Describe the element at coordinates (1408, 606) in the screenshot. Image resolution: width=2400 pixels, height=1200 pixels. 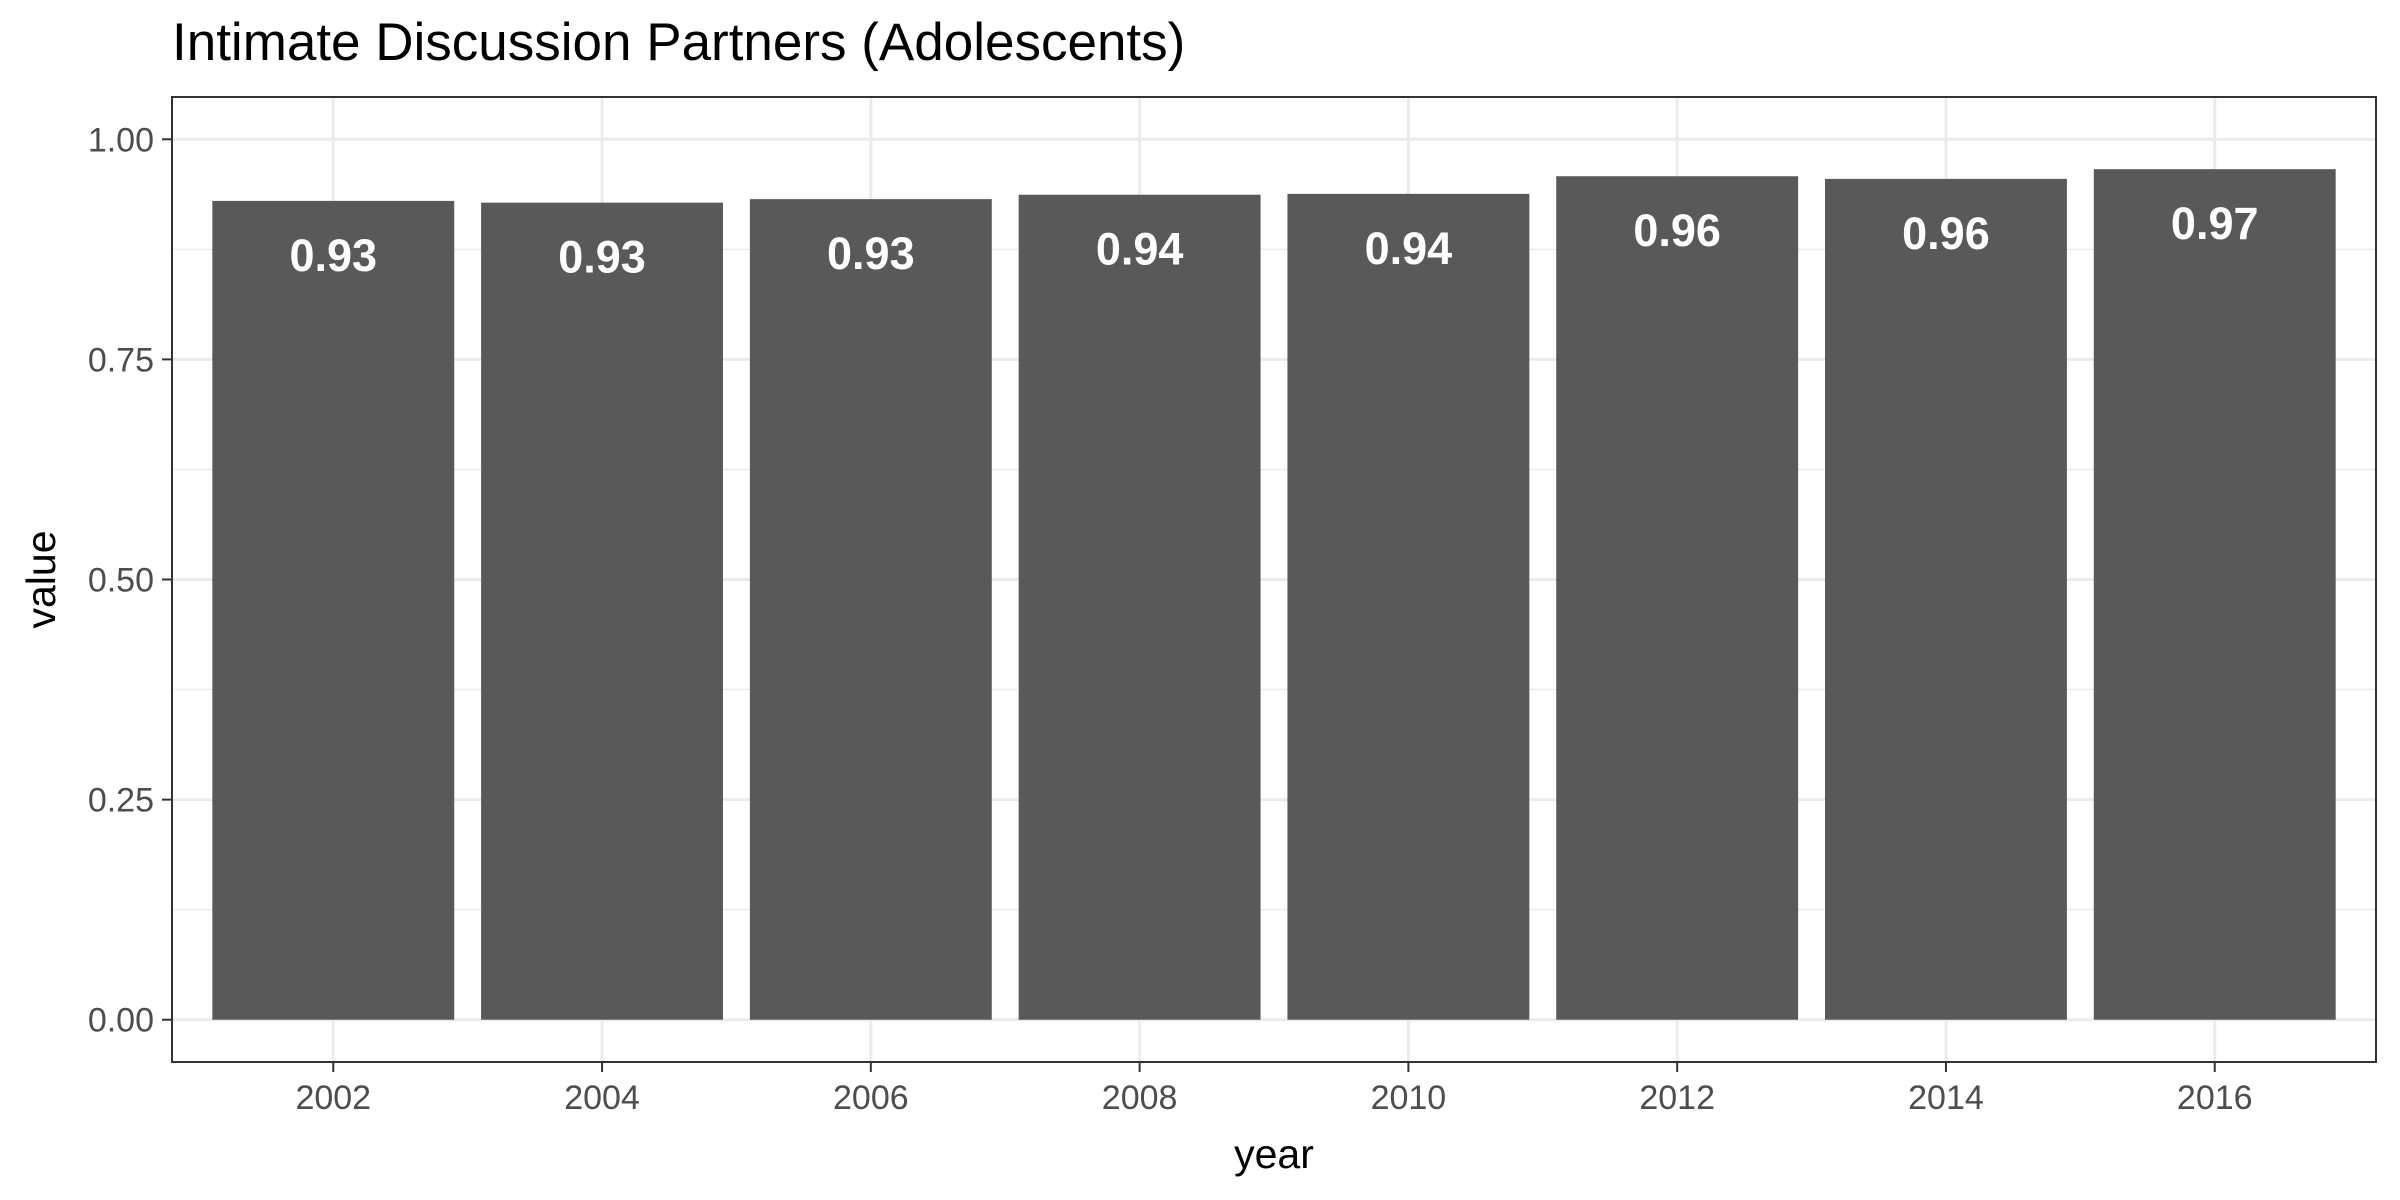
I see `bar-2010` at that location.